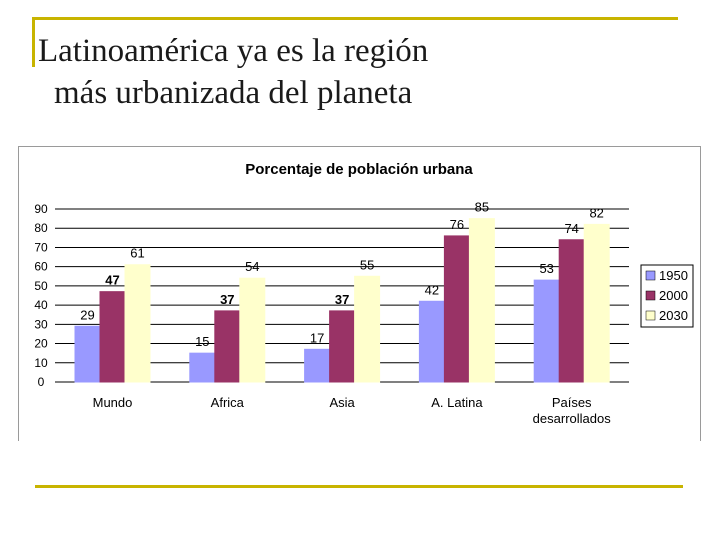 The image size is (720, 540). Describe the element at coordinates (41, 247) in the screenshot. I see `y-tick-label: 70` at that location.